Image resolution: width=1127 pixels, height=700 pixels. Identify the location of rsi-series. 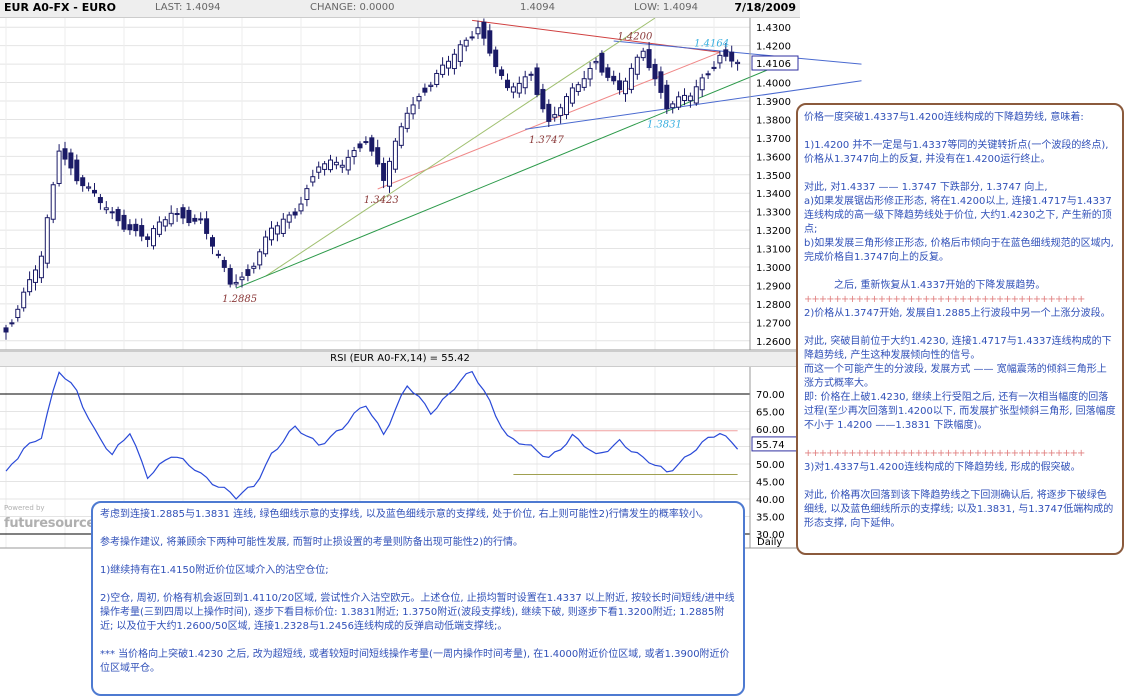
(372, 435).